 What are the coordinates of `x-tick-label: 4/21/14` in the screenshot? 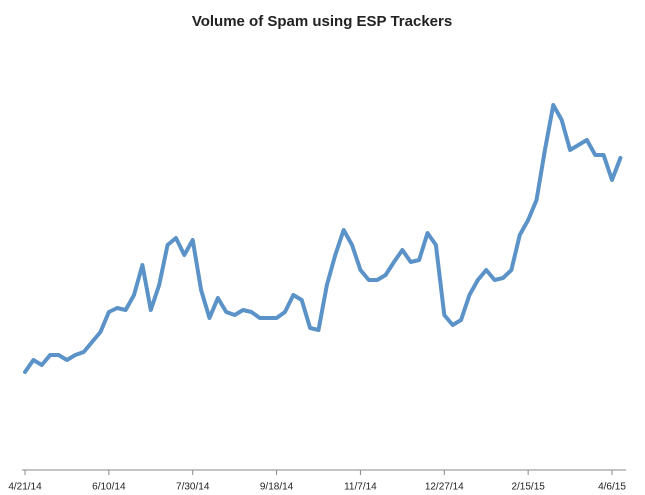 It's located at (25, 487).